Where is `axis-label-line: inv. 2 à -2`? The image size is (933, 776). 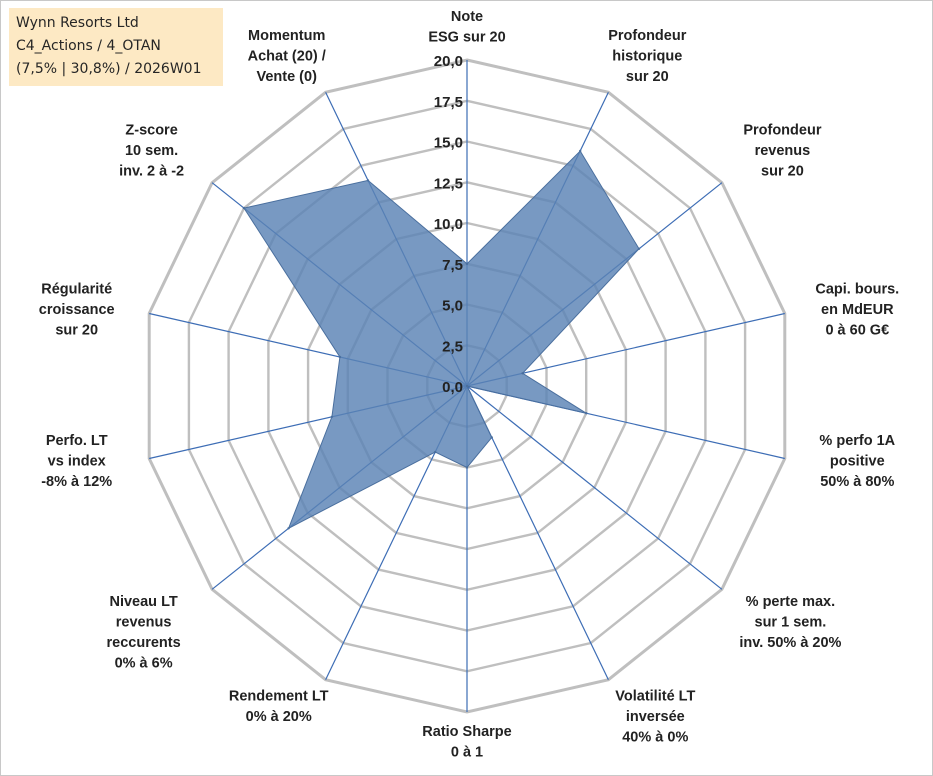 axis-label-line: inv. 2 à -2 is located at coordinates (151, 172).